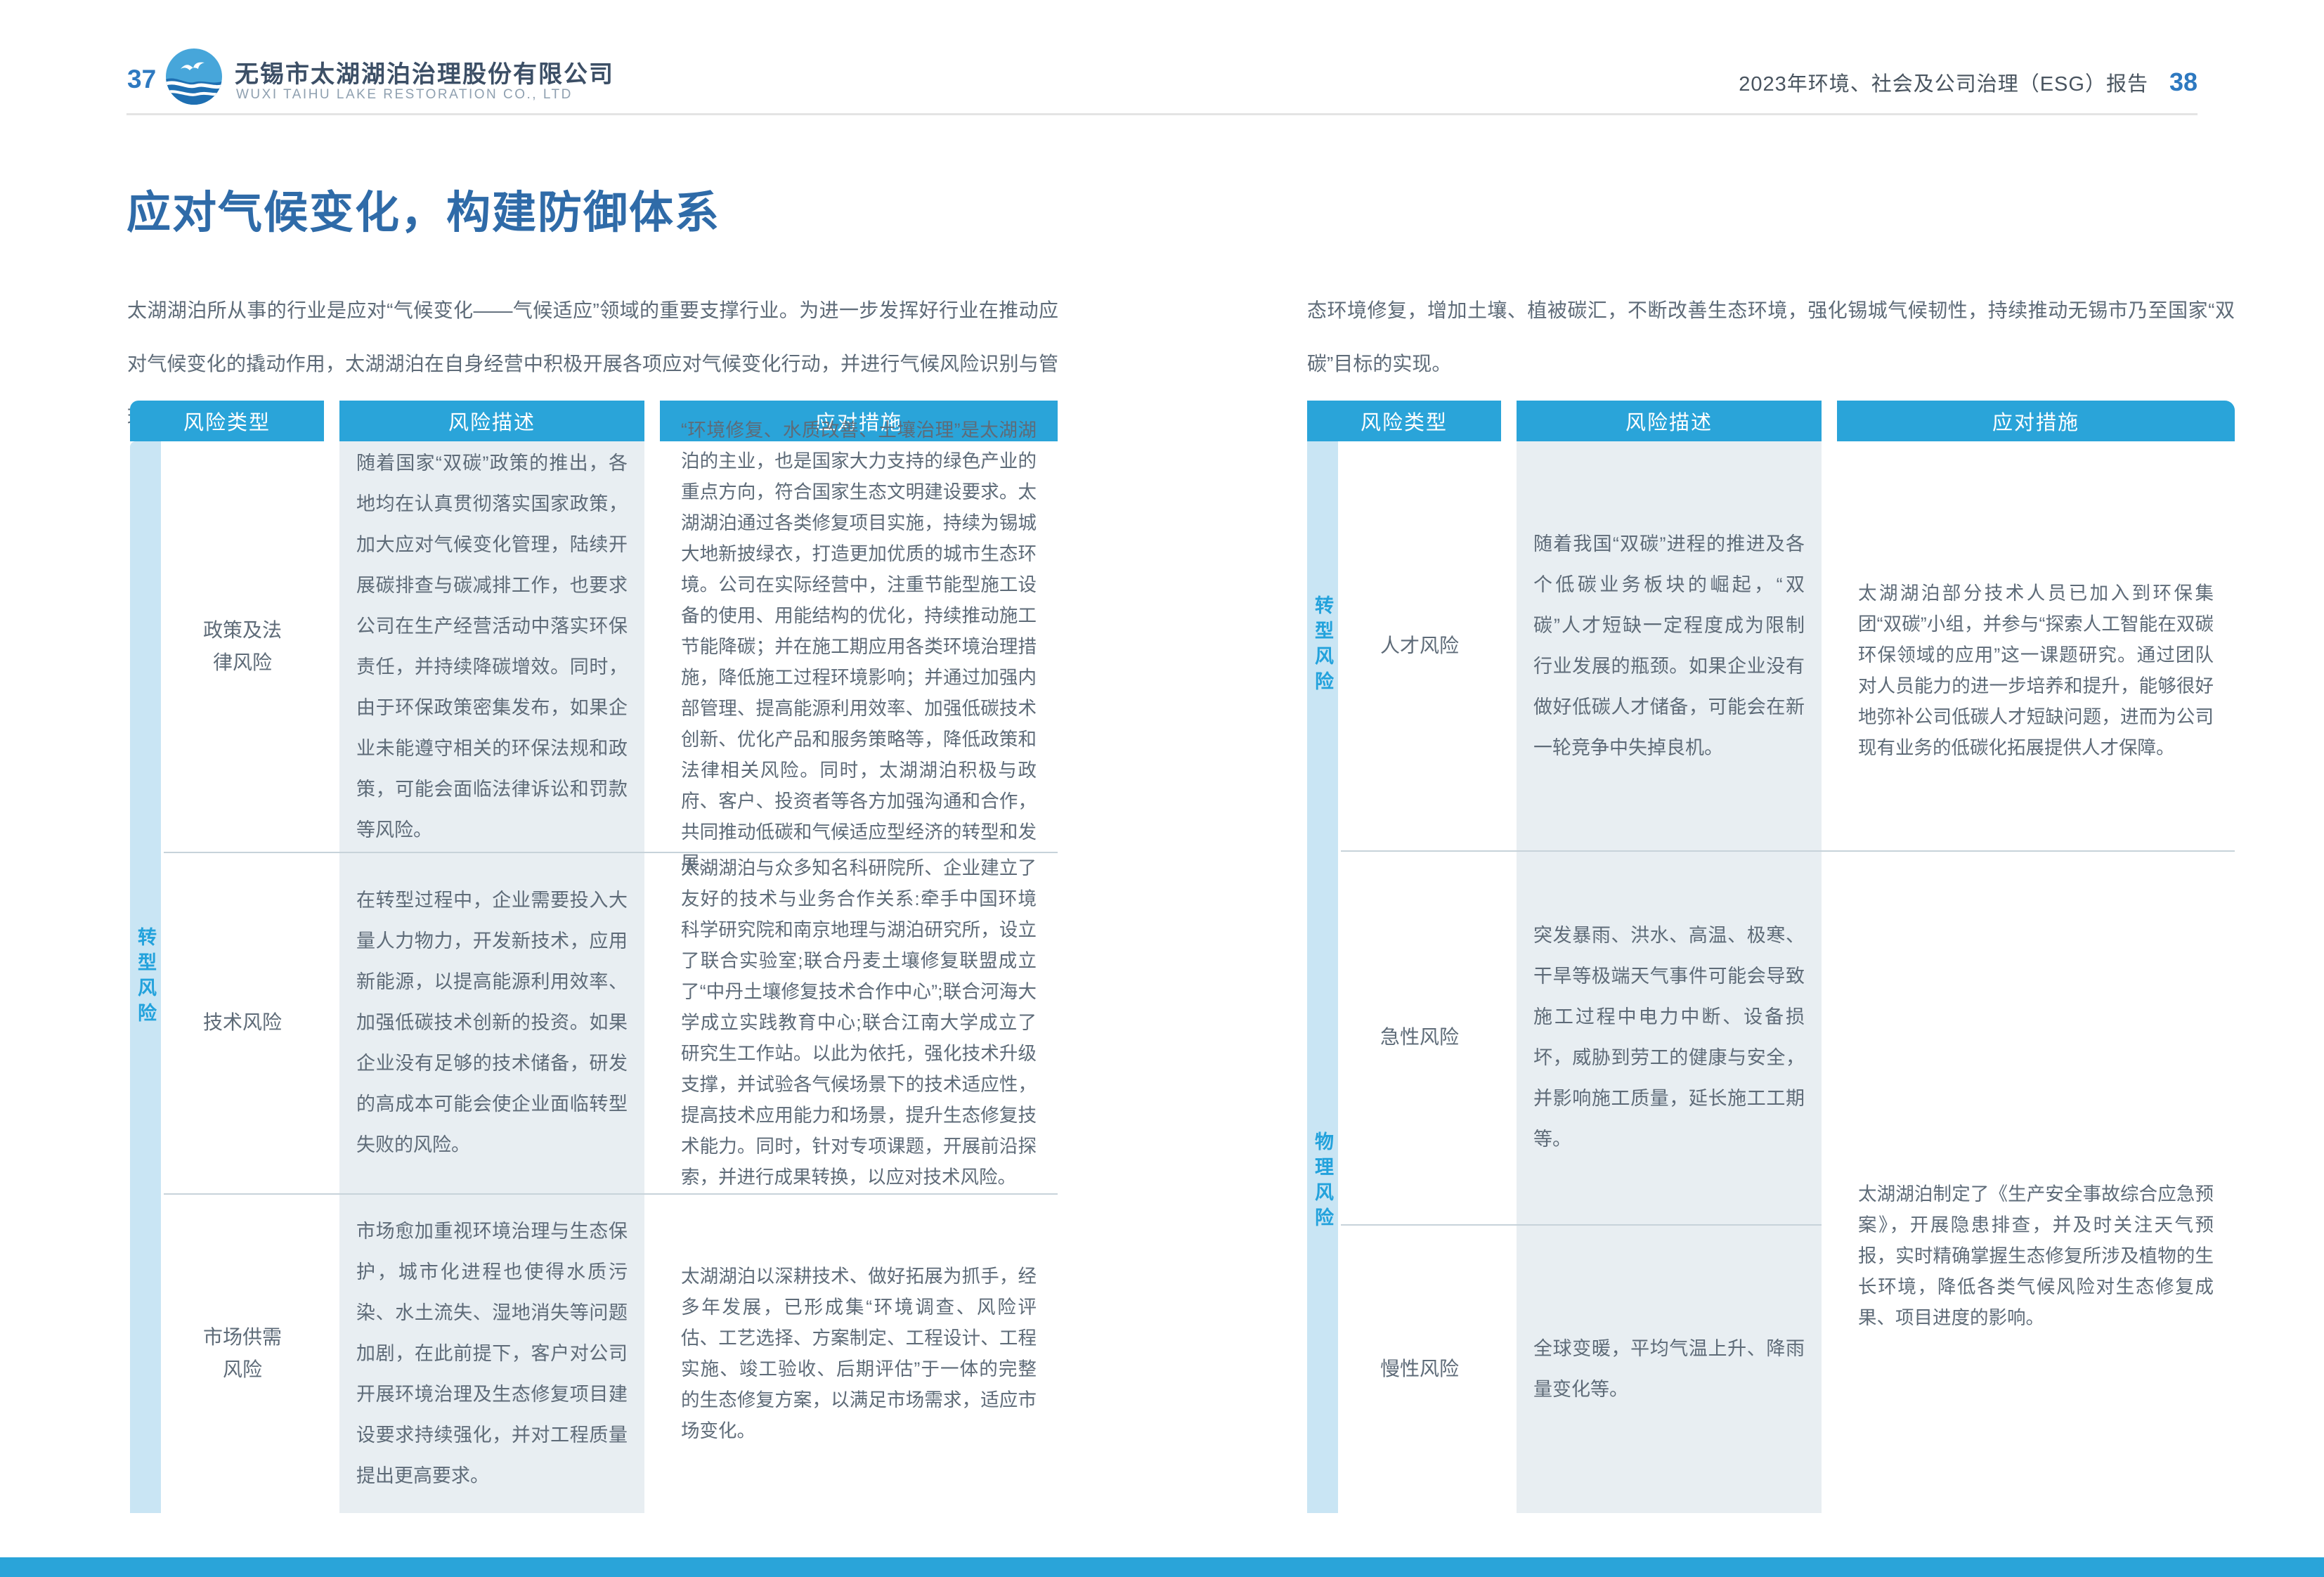  I want to click on risk-type-label: 人才风险, so click(1419, 645).